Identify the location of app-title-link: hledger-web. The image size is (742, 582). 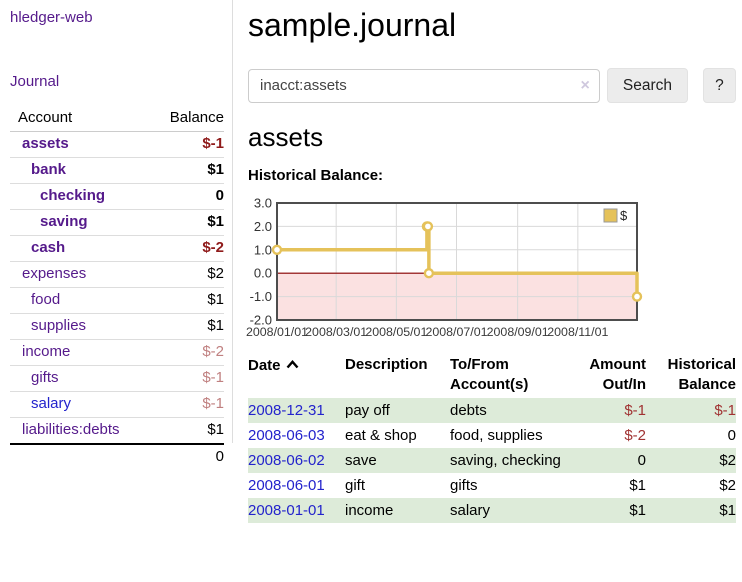
(51, 17).